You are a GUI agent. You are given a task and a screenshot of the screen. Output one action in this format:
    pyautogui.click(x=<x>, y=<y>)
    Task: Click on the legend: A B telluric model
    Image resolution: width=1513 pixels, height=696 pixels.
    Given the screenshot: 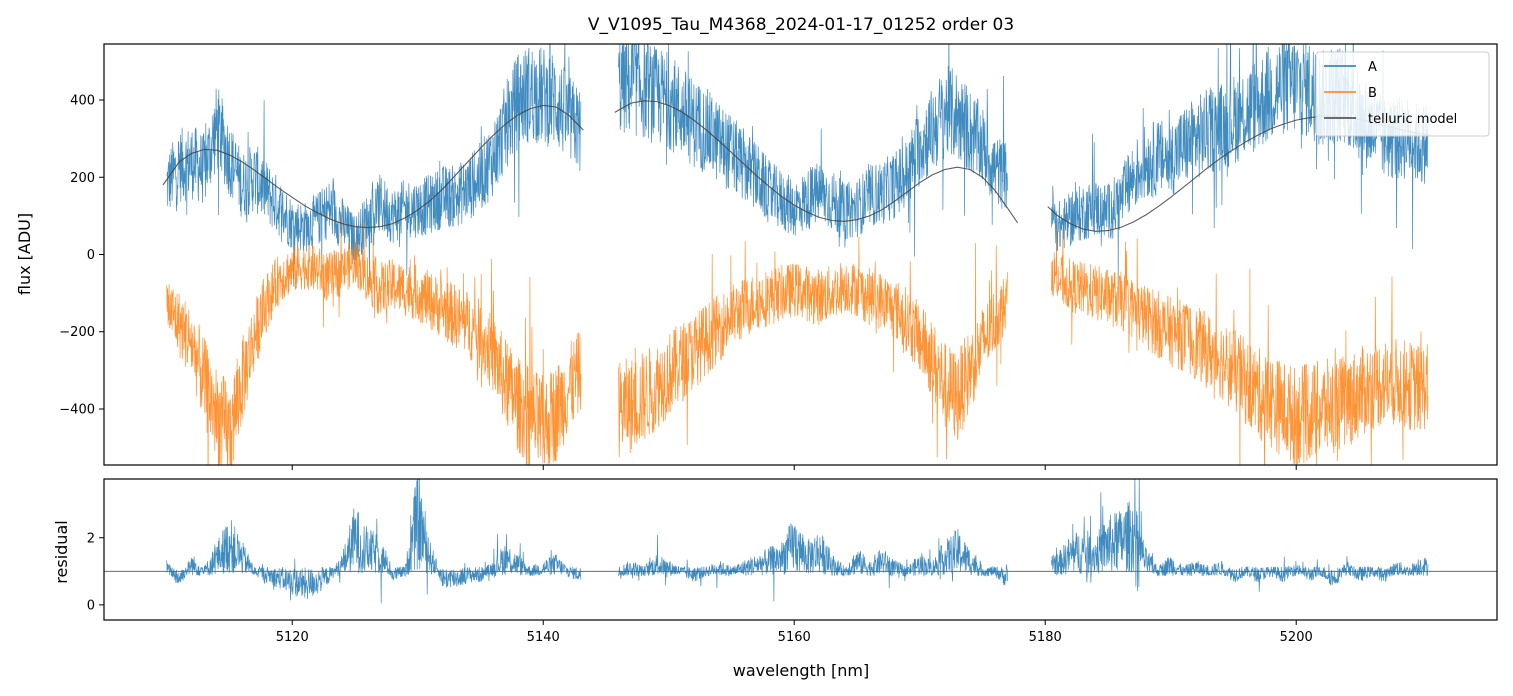 What is the action you would take?
    pyautogui.click(x=1402, y=94)
    